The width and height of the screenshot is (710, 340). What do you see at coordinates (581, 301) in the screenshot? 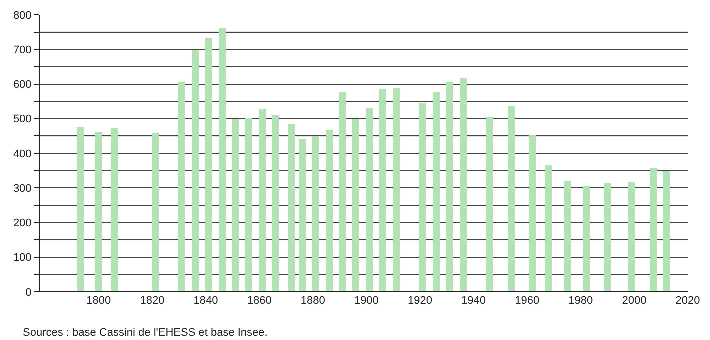
I see `x-tick-label: 1980` at bounding box center [581, 301].